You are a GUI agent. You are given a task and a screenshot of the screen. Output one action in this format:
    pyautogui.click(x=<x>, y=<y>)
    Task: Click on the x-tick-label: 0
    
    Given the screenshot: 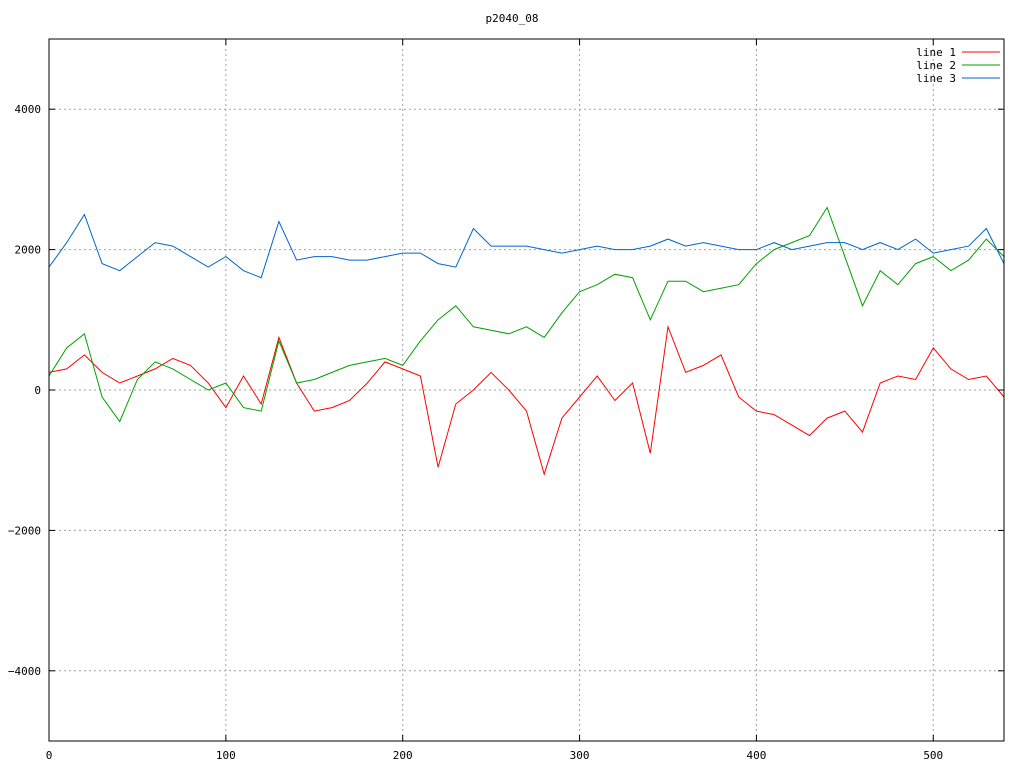 What is the action you would take?
    pyautogui.click(x=49, y=755)
    